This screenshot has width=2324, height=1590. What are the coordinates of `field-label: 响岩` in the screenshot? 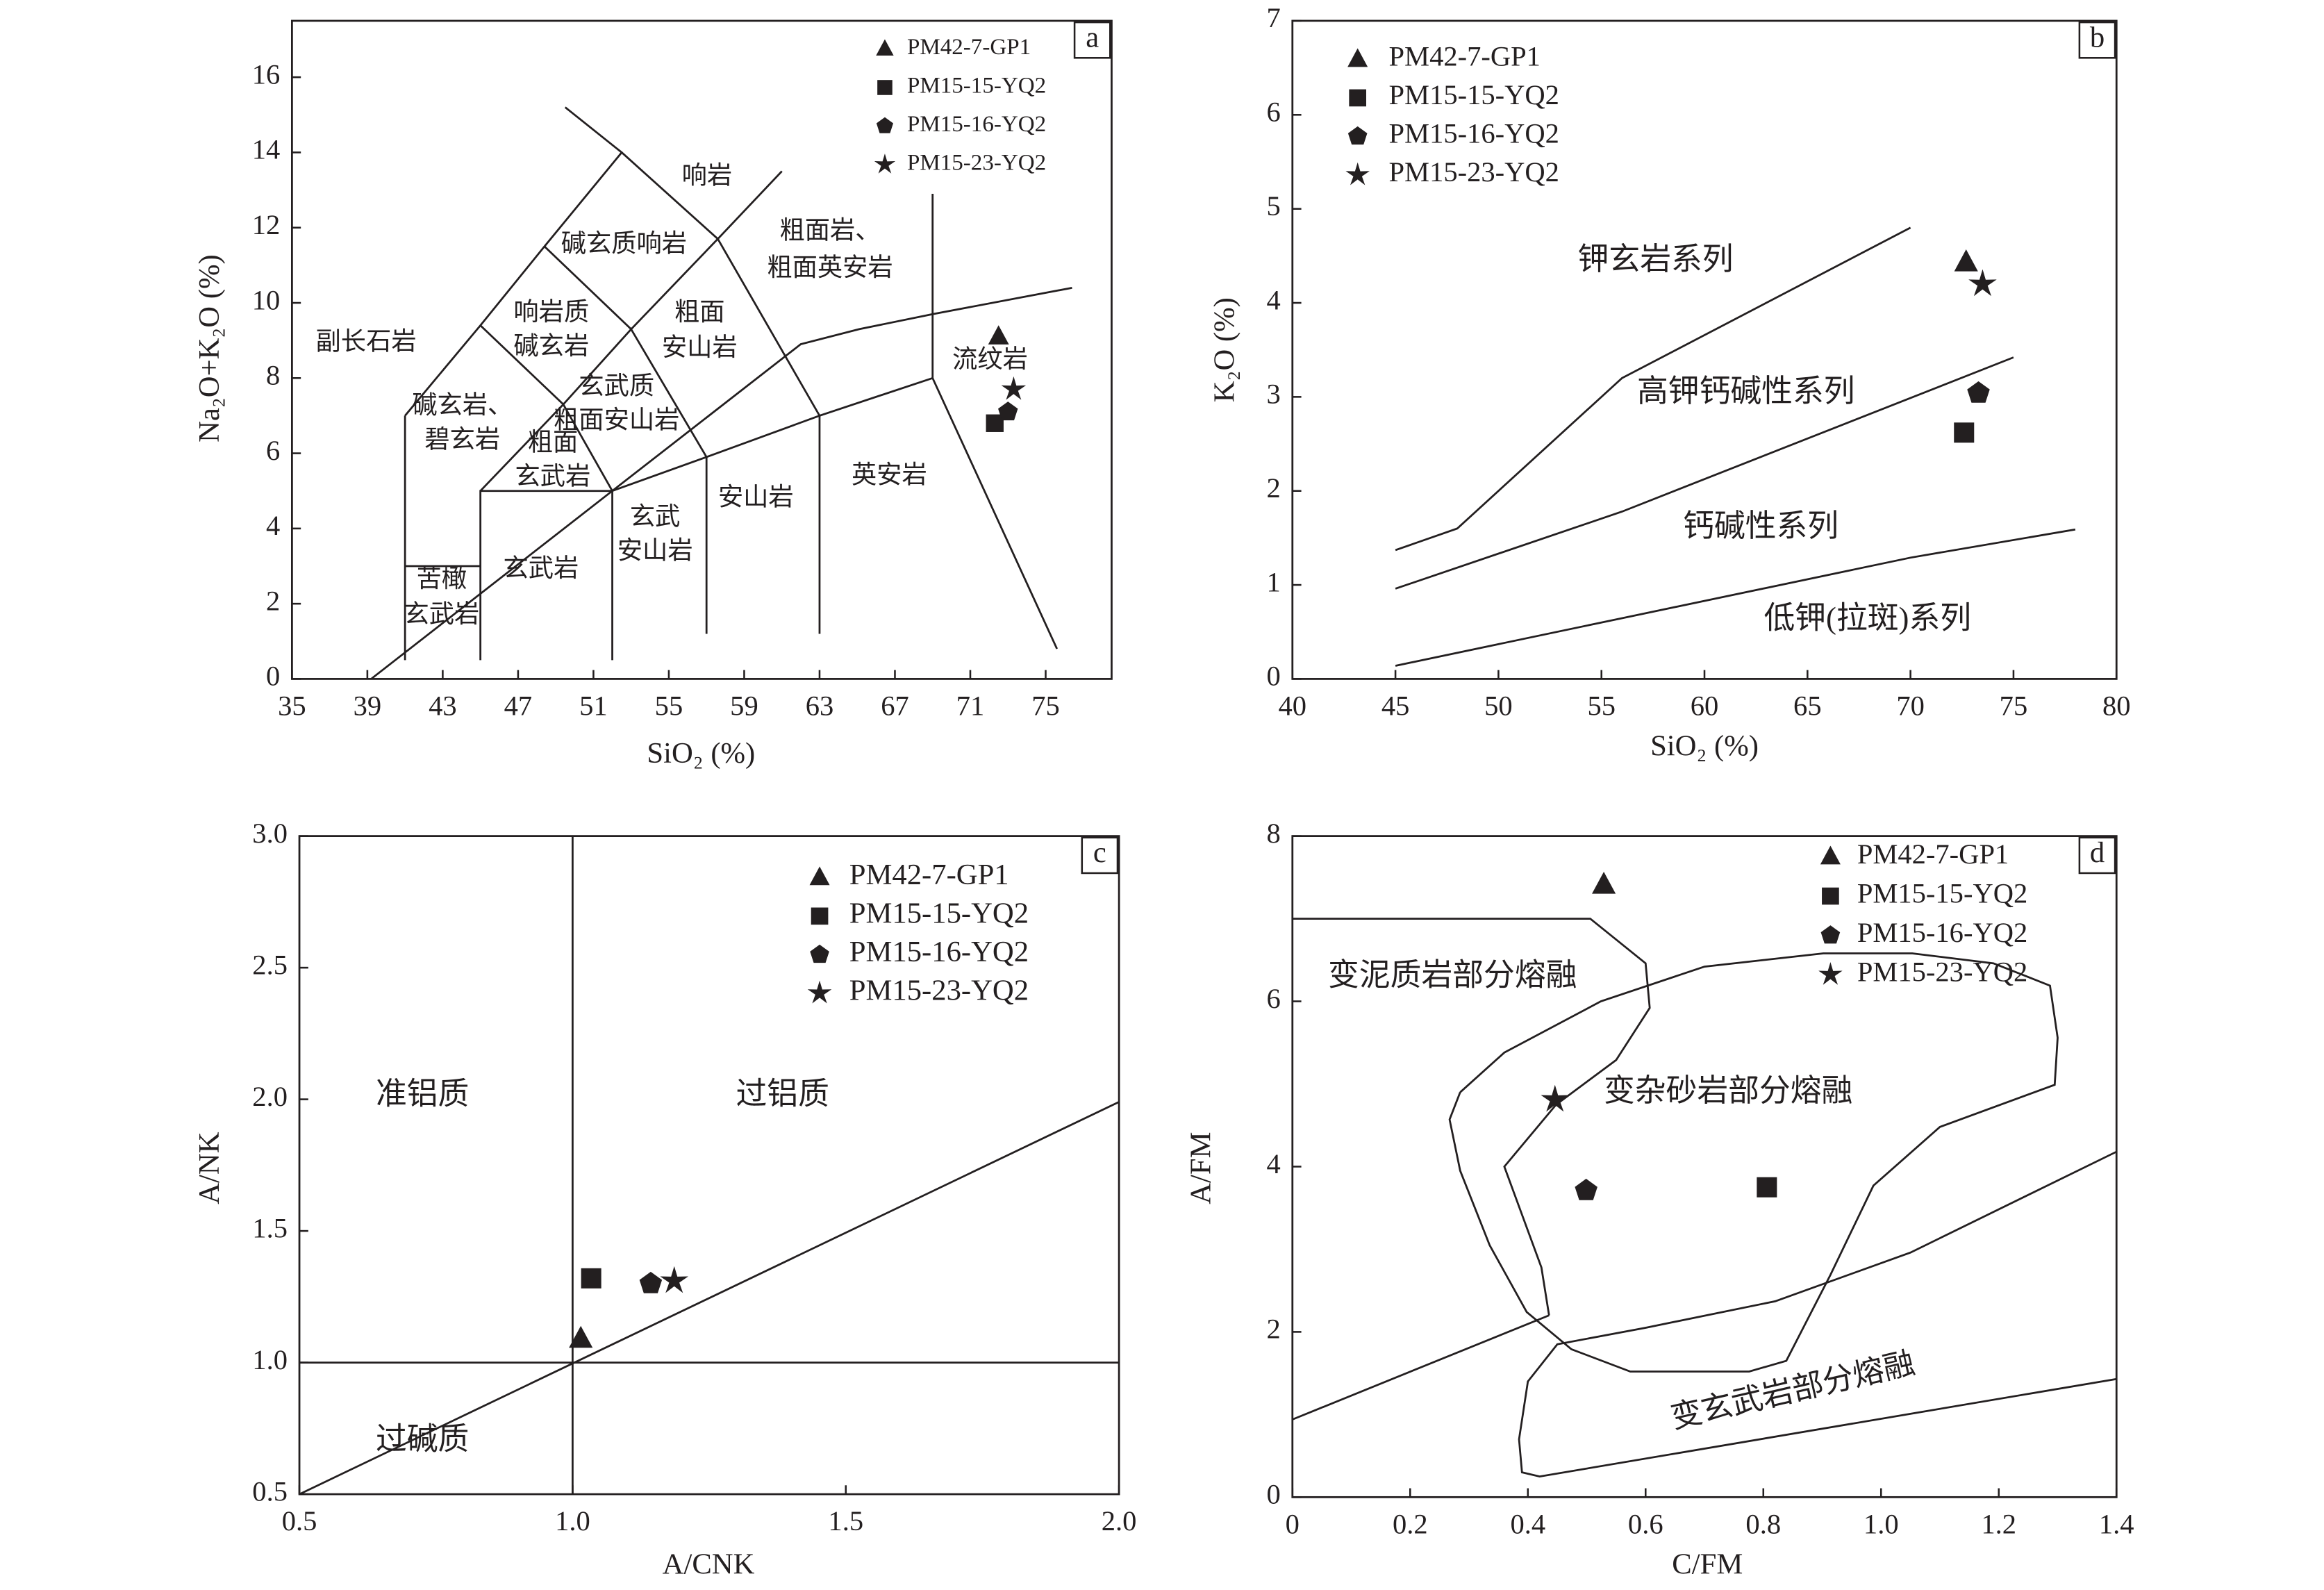 It's located at (707, 175).